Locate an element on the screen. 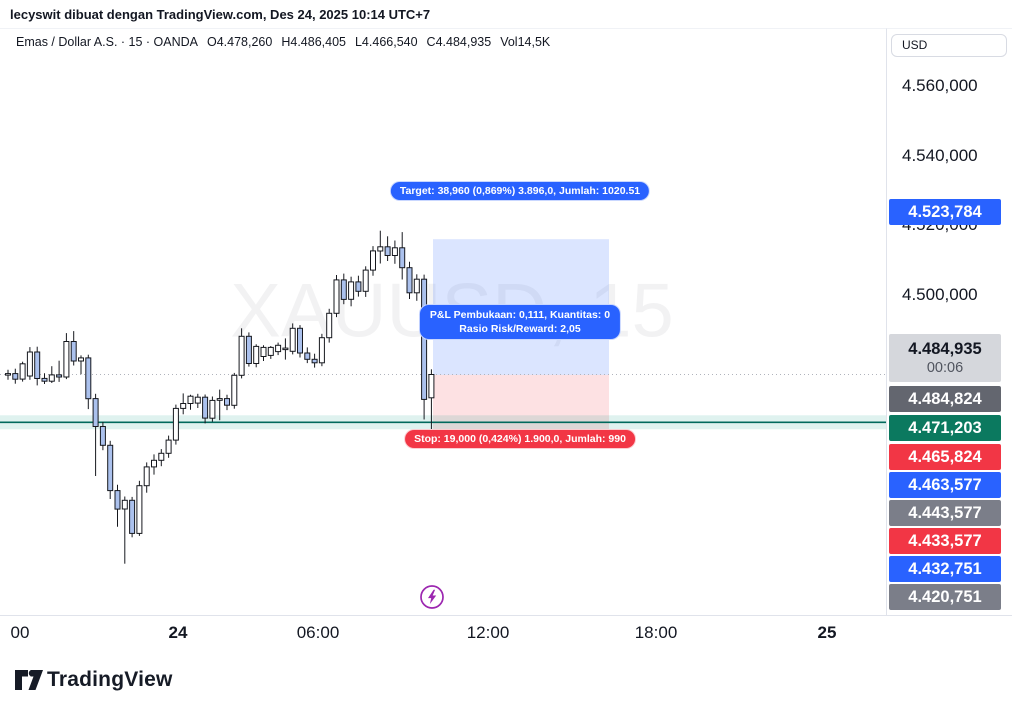  entry-price-badge: 4.484,824 is located at coordinates (945, 399).